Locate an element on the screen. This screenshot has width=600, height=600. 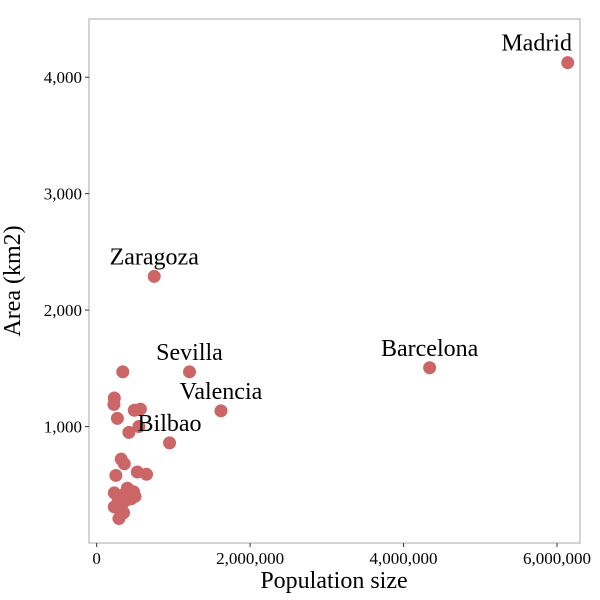
point-label: Valencia is located at coordinates (221, 392).